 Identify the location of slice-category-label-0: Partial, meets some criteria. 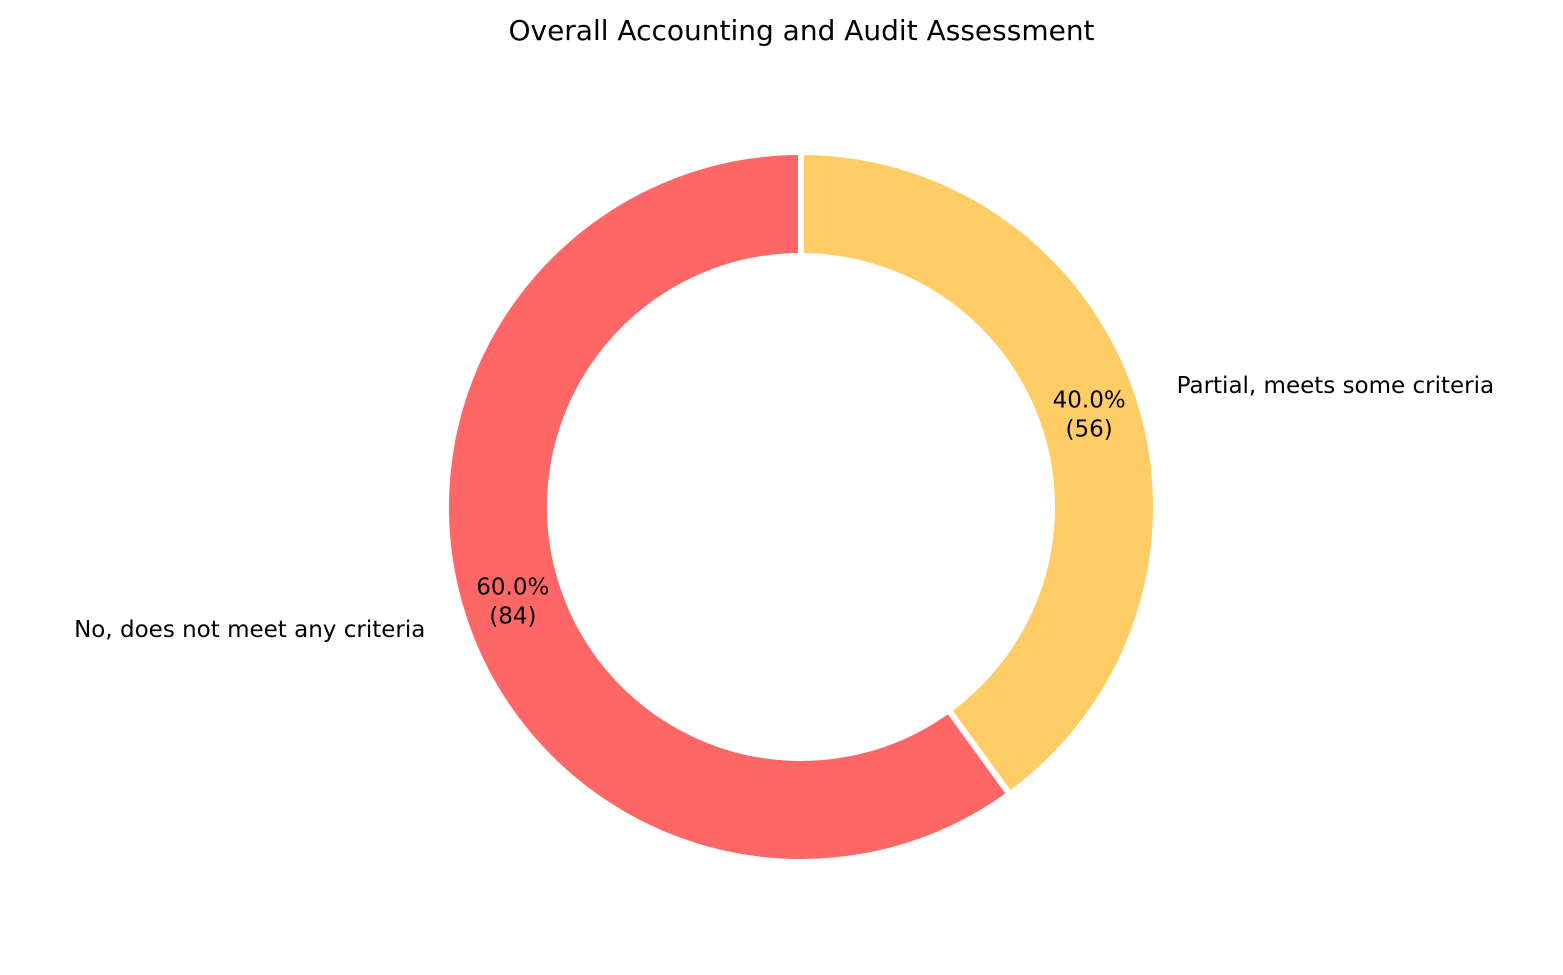
(1335, 386).